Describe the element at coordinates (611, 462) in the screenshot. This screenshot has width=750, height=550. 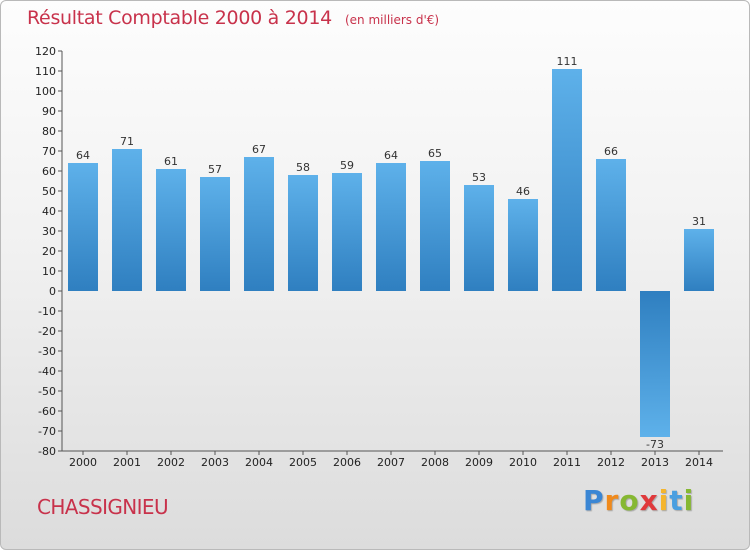
I see `x-tick-label: 2012` at that location.